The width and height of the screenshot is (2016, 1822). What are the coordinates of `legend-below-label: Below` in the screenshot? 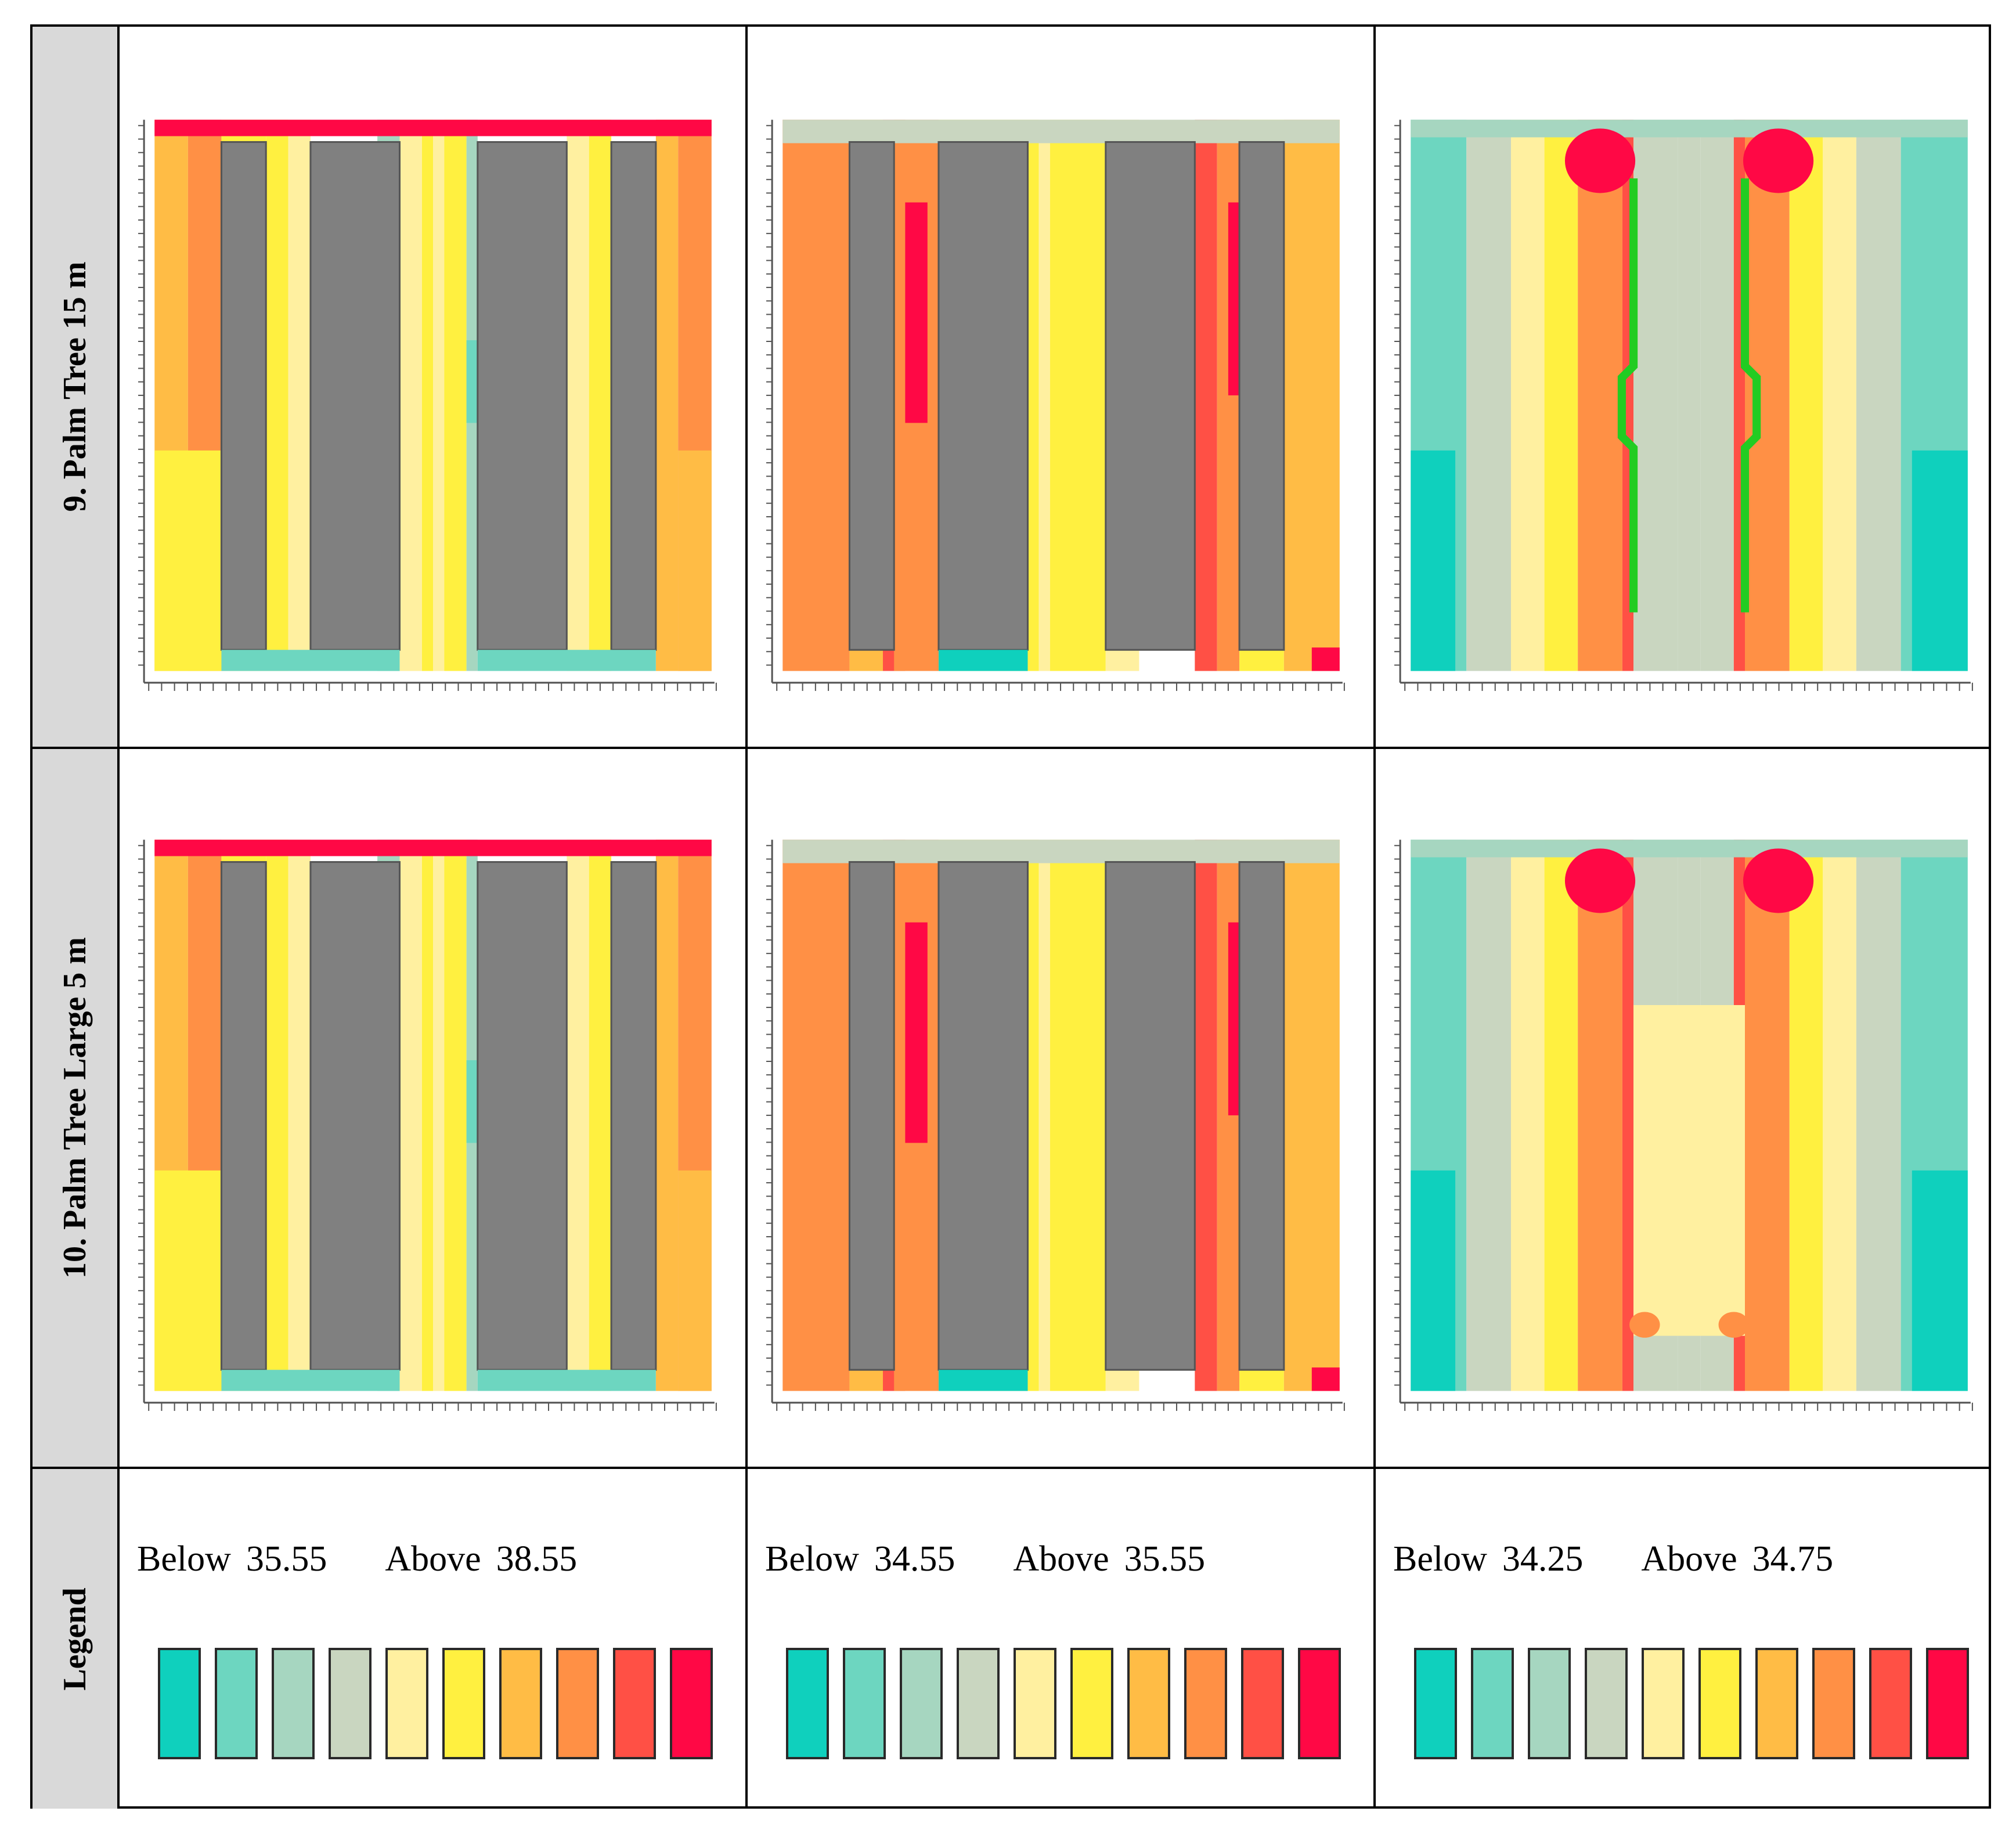 It's located at (812, 1559).